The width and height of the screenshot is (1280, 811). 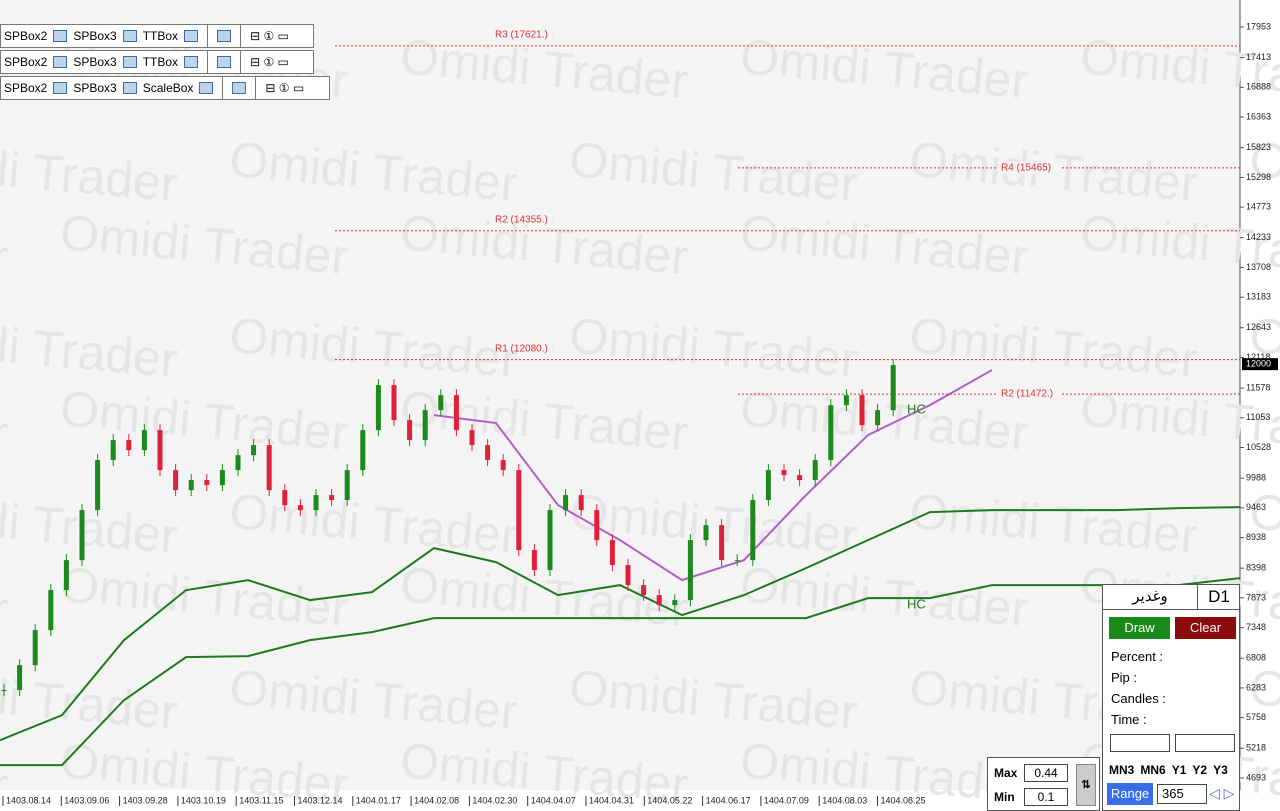 What do you see at coordinates (1258, 327) in the screenshot?
I see `y-tick-label: 12643` at bounding box center [1258, 327].